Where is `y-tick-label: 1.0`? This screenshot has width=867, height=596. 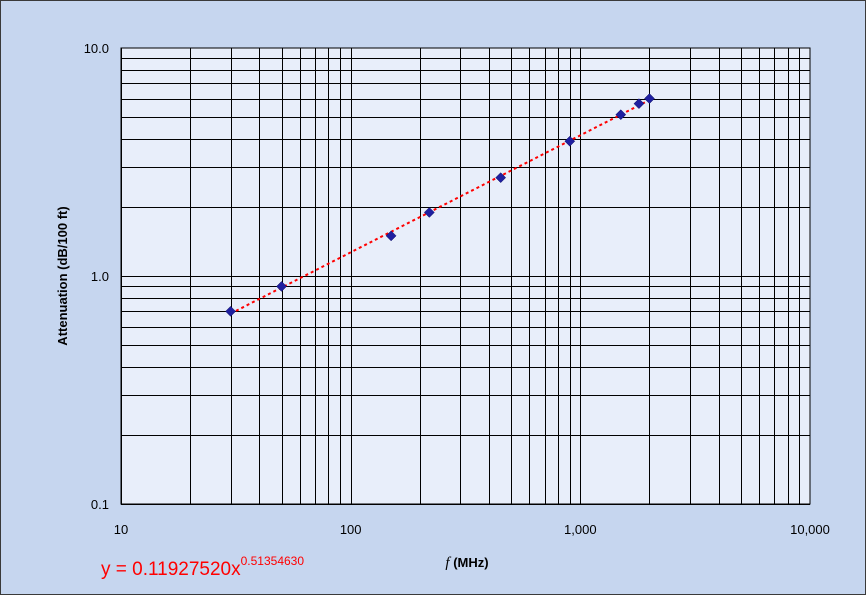
y-tick-label: 1.0 is located at coordinates (100, 276).